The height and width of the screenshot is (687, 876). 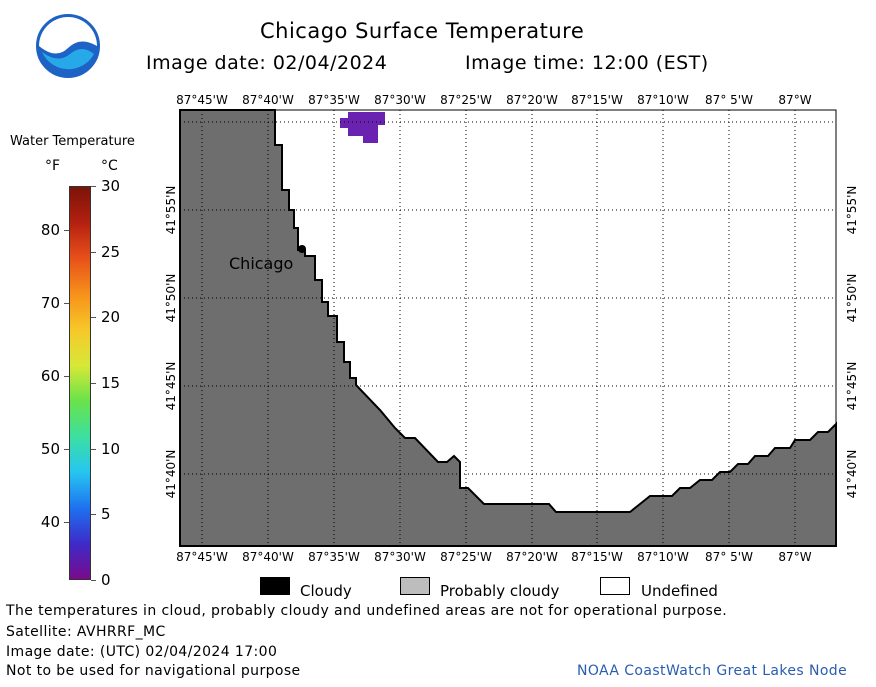 I want to click on navigation-warning: Not to be used for navigational purpose, so click(x=153, y=671).